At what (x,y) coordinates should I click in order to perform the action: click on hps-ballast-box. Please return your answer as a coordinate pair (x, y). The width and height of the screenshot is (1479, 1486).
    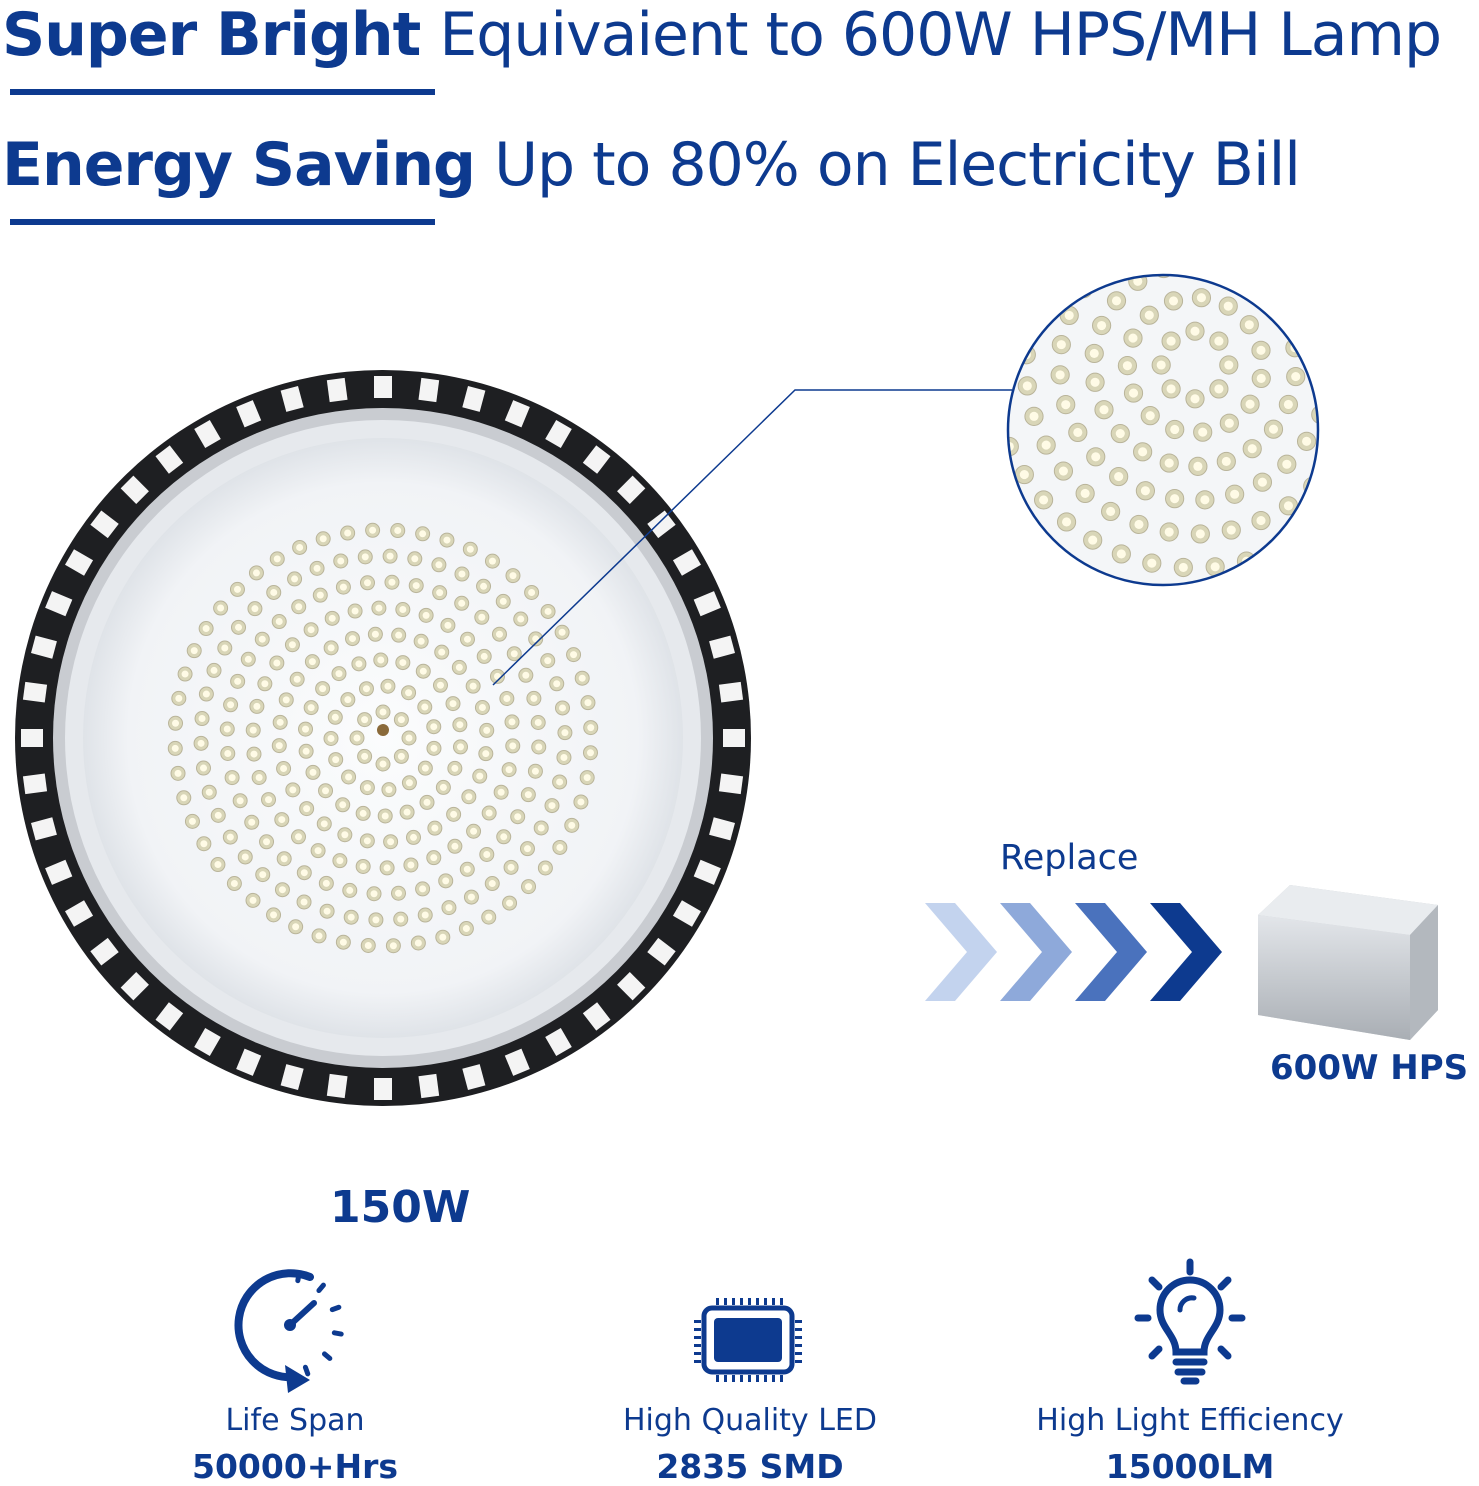
    Looking at the image, I should click on (1348, 962).